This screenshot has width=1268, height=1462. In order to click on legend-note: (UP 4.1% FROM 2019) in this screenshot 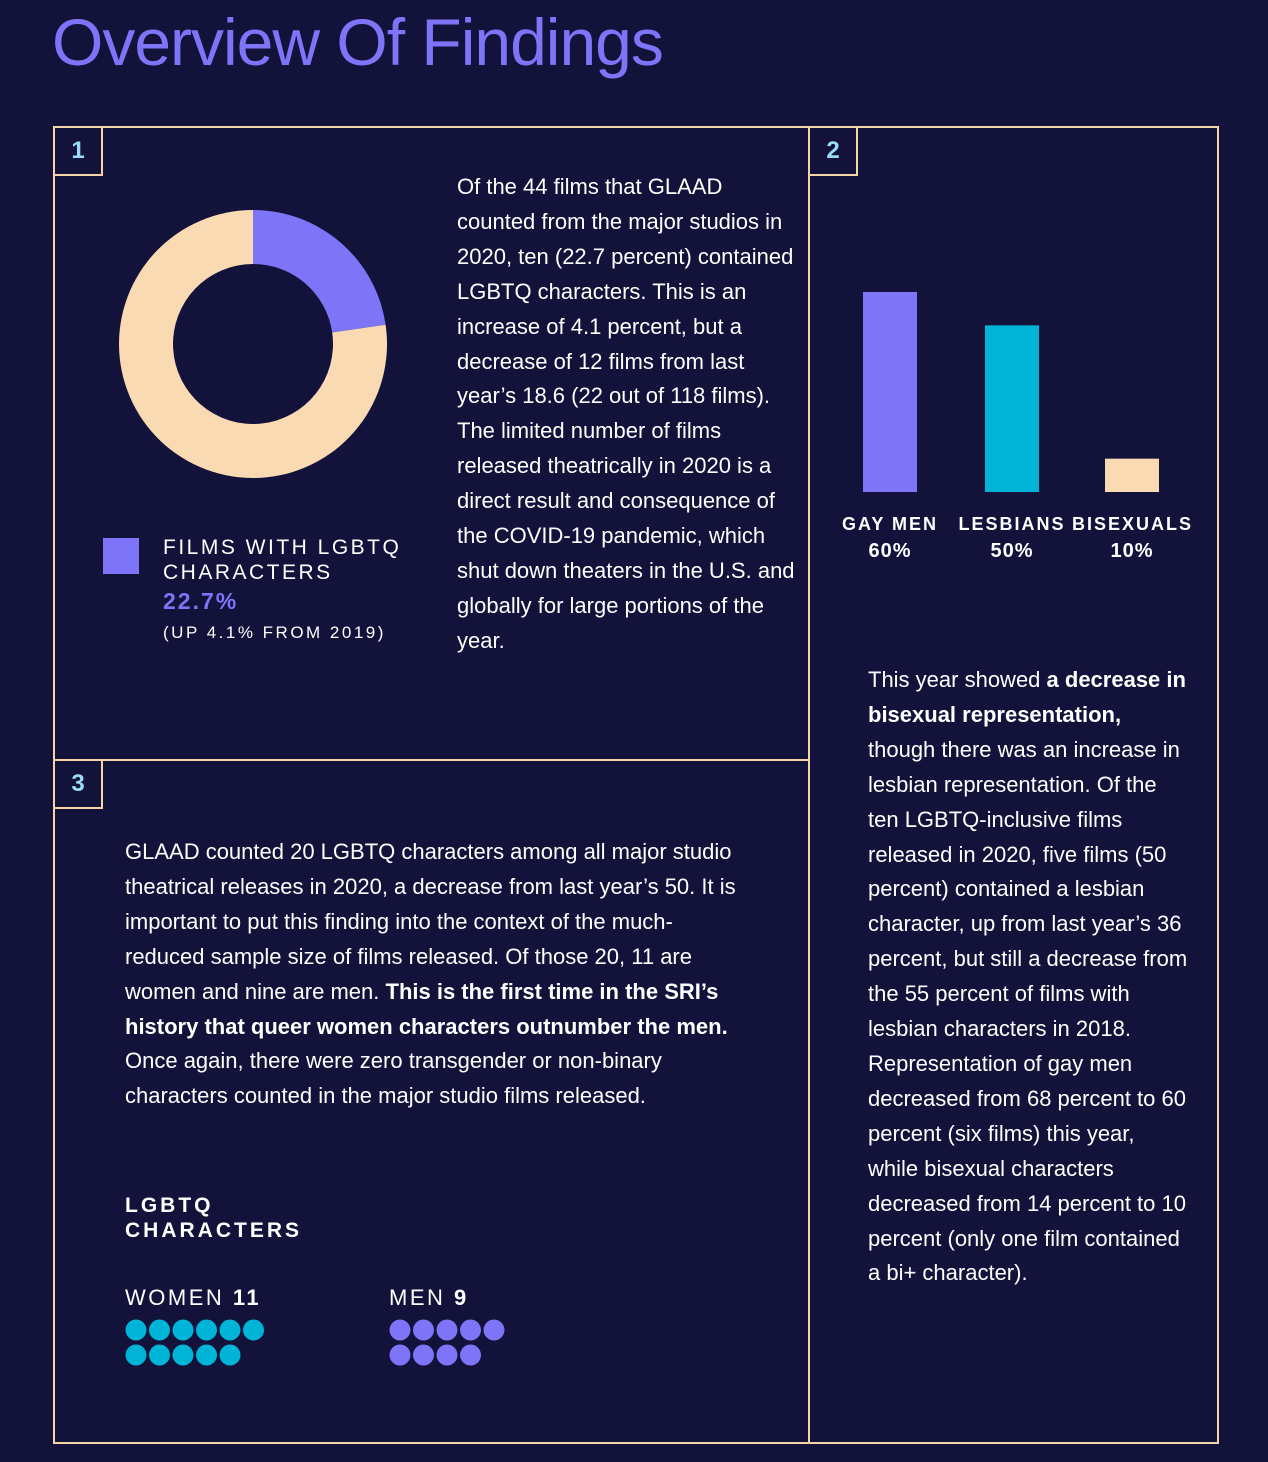, I will do `click(274, 632)`.